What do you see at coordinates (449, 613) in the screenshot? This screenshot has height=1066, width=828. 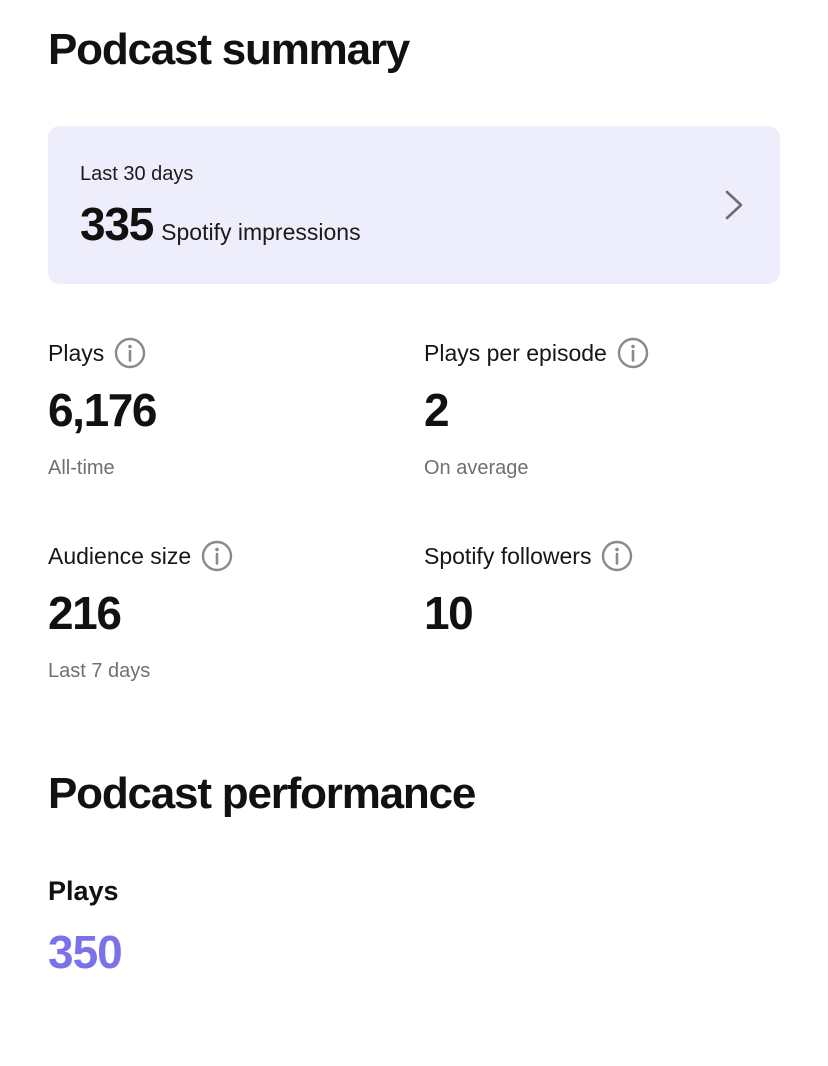 I see `stat-value: 10` at bounding box center [449, 613].